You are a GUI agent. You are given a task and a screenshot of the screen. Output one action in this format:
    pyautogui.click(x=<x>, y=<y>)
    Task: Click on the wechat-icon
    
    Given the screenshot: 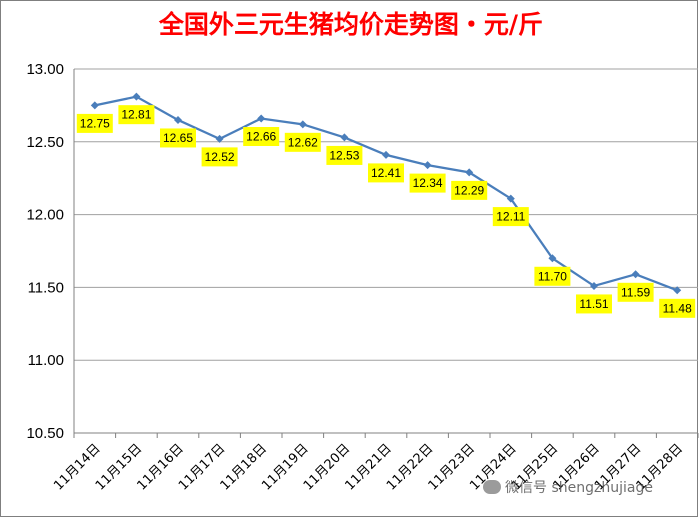 What is the action you would take?
    pyautogui.click(x=492, y=487)
    